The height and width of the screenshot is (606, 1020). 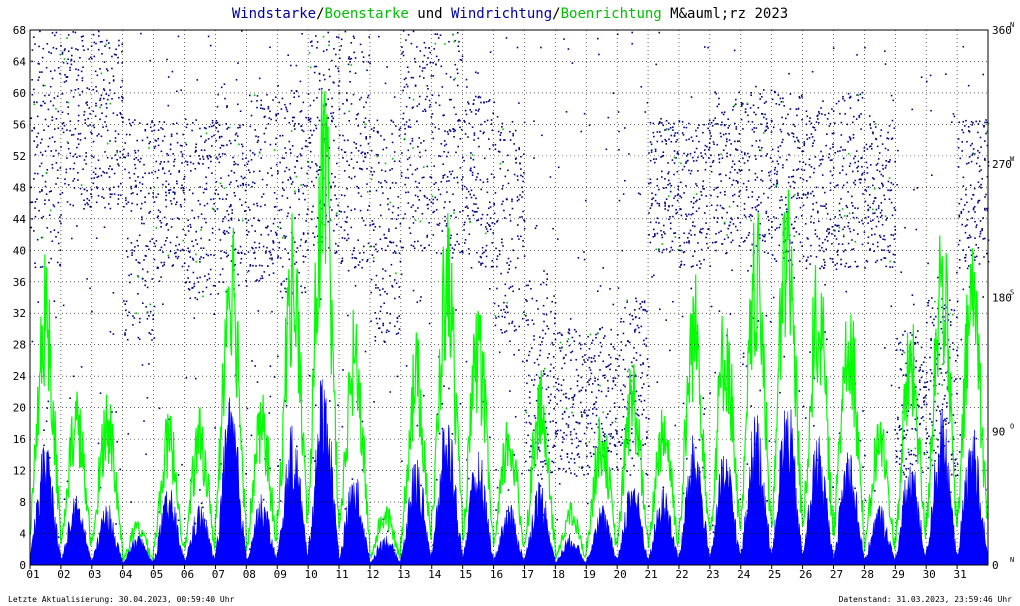 What do you see at coordinates (501, 14) in the screenshot?
I see `title-part-4: Windrichtung` at bounding box center [501, 14].